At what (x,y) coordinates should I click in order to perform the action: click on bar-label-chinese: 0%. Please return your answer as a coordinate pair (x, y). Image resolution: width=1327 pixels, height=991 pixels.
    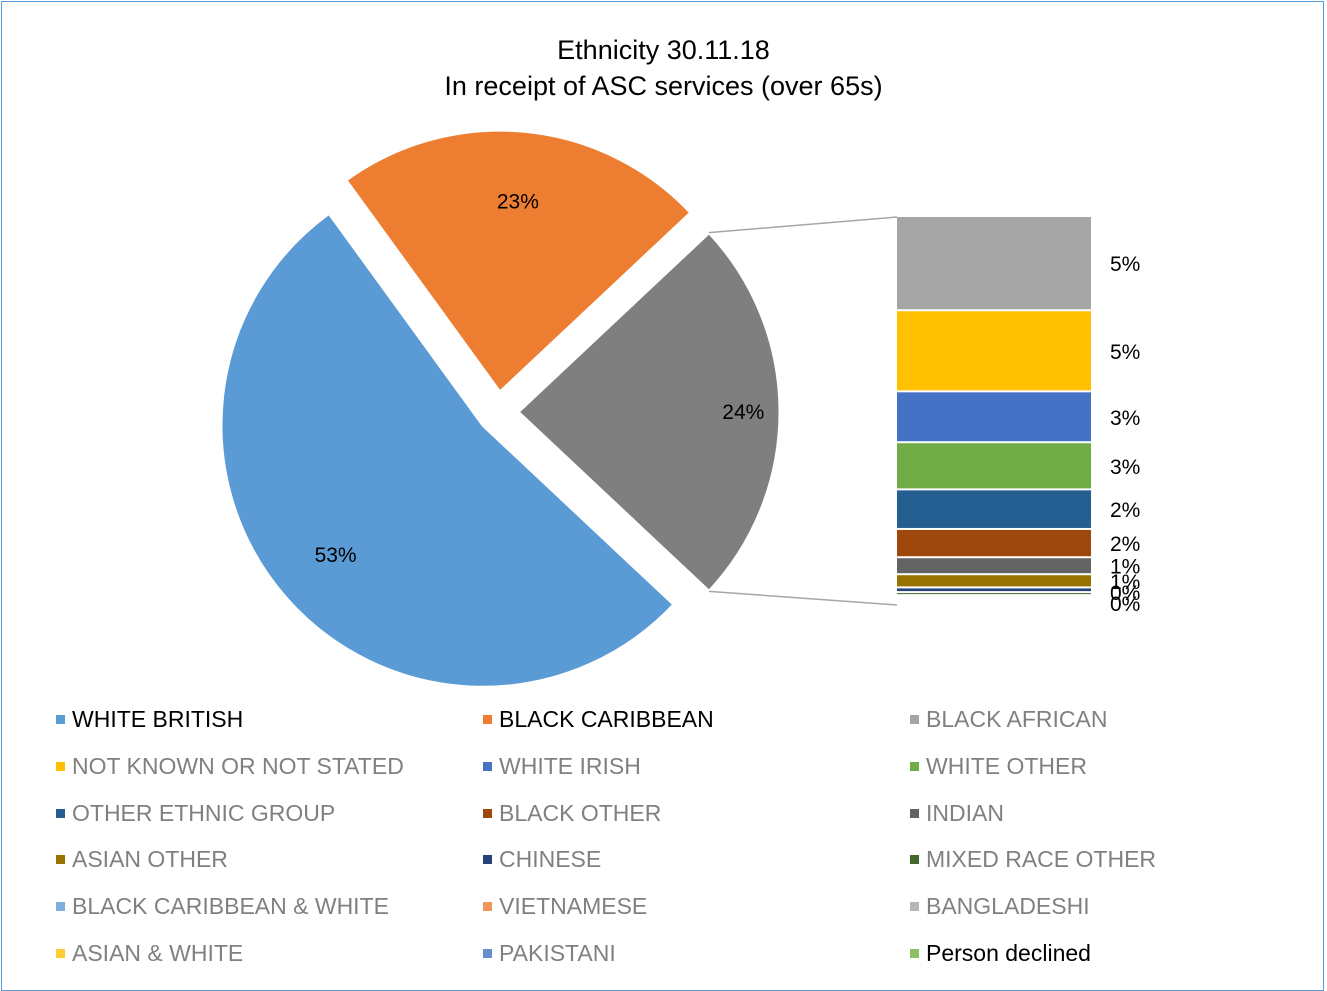
    Looking at the image, I should click on (1125, 593).